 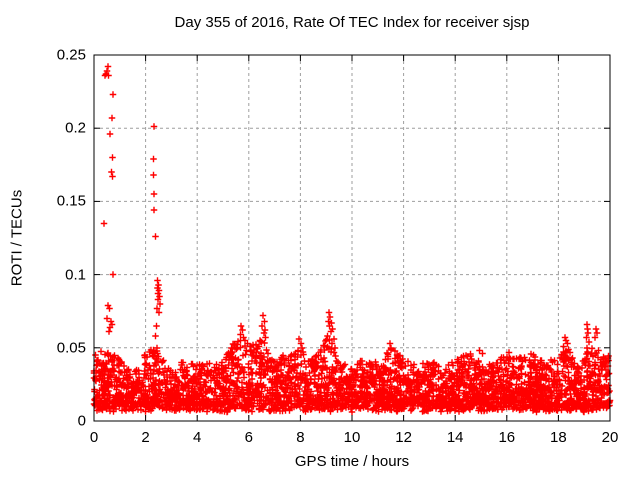 I want to click on x-tick-label: 10, so click(x=352, y=437).